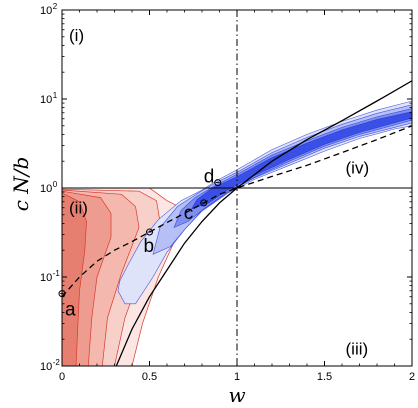 Image resolution: width=418 pixels, height=408 pixels. I want to click on y-tick-exponent: -2, so click(57, 362).